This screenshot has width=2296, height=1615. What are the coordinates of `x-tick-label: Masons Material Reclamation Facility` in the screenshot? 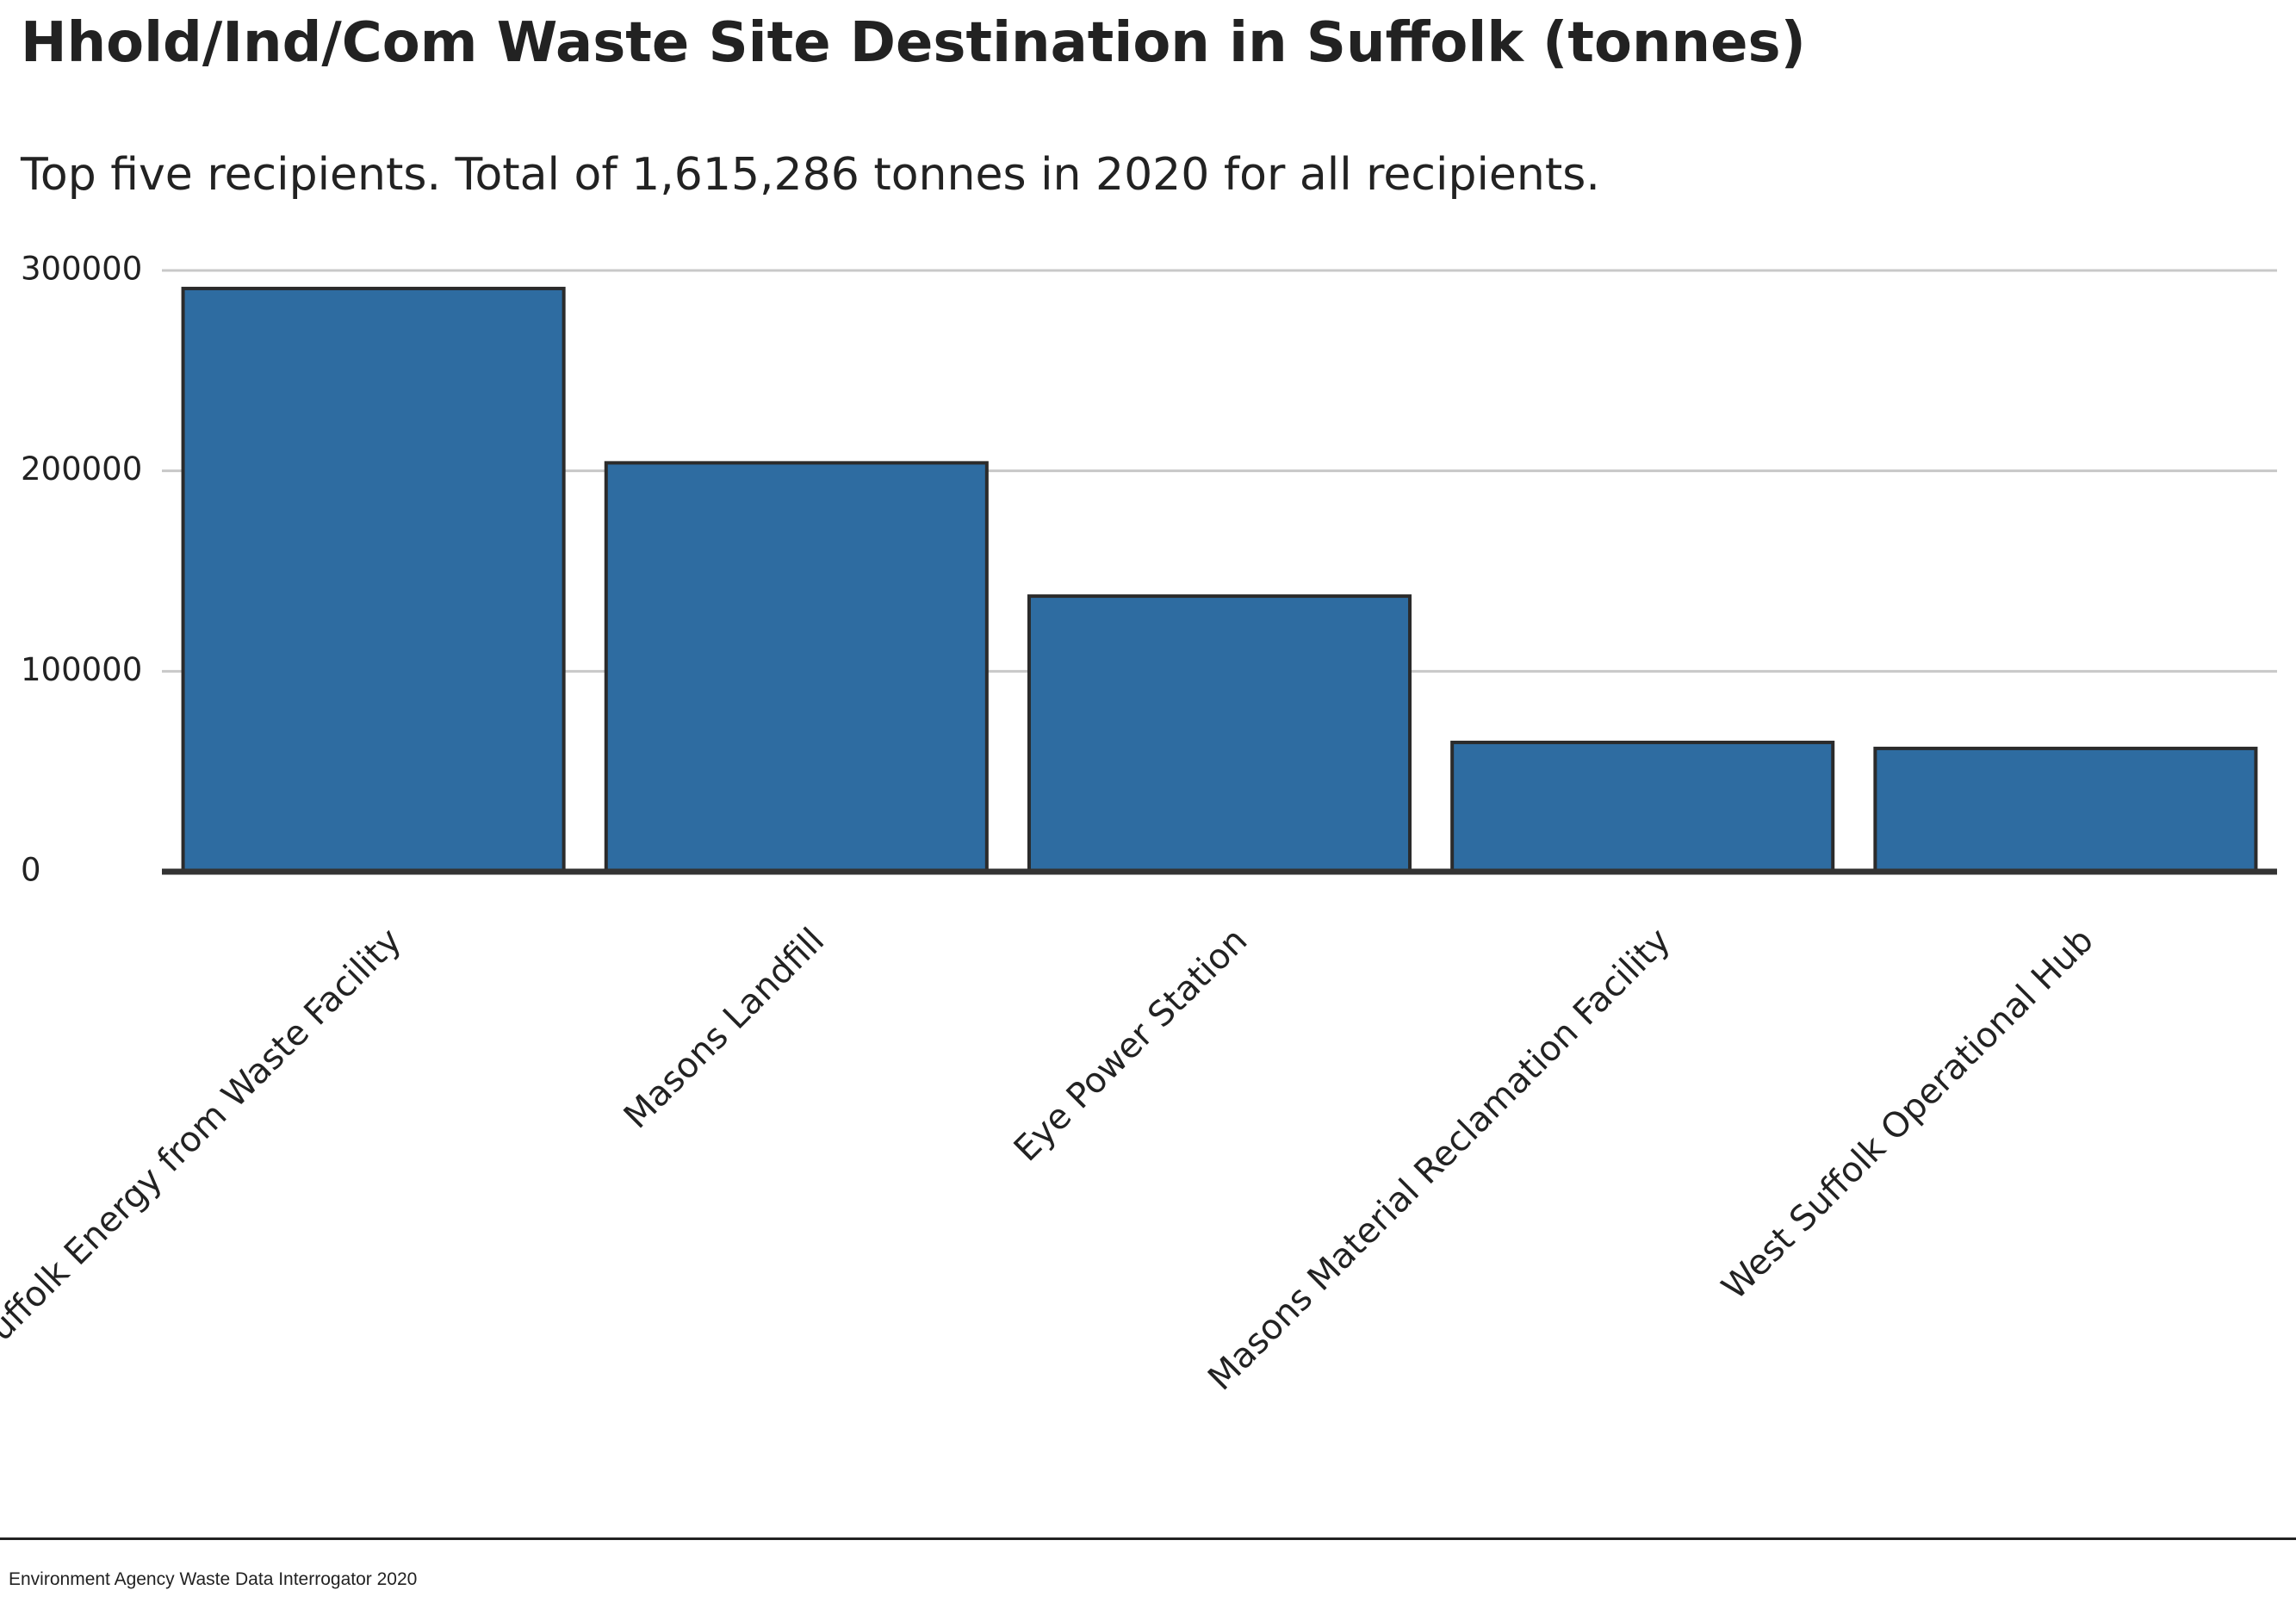 It's located at (1439, 1159).